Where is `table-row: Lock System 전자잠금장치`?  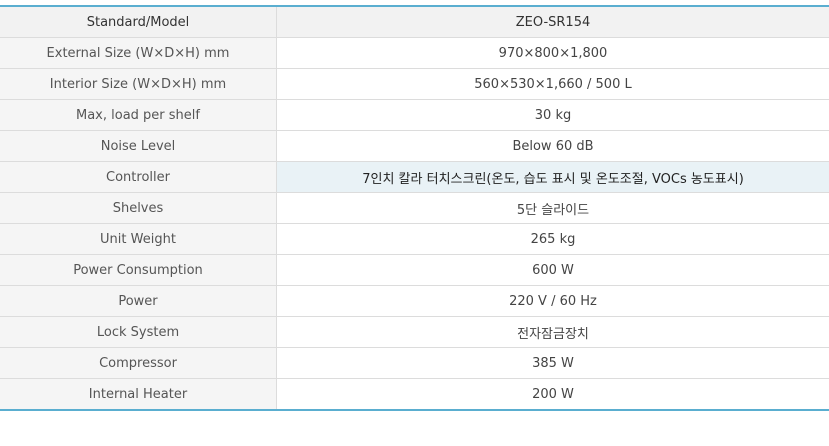 table-row: Lock System 전자잠금장치 is located at coordinates (414, 332).